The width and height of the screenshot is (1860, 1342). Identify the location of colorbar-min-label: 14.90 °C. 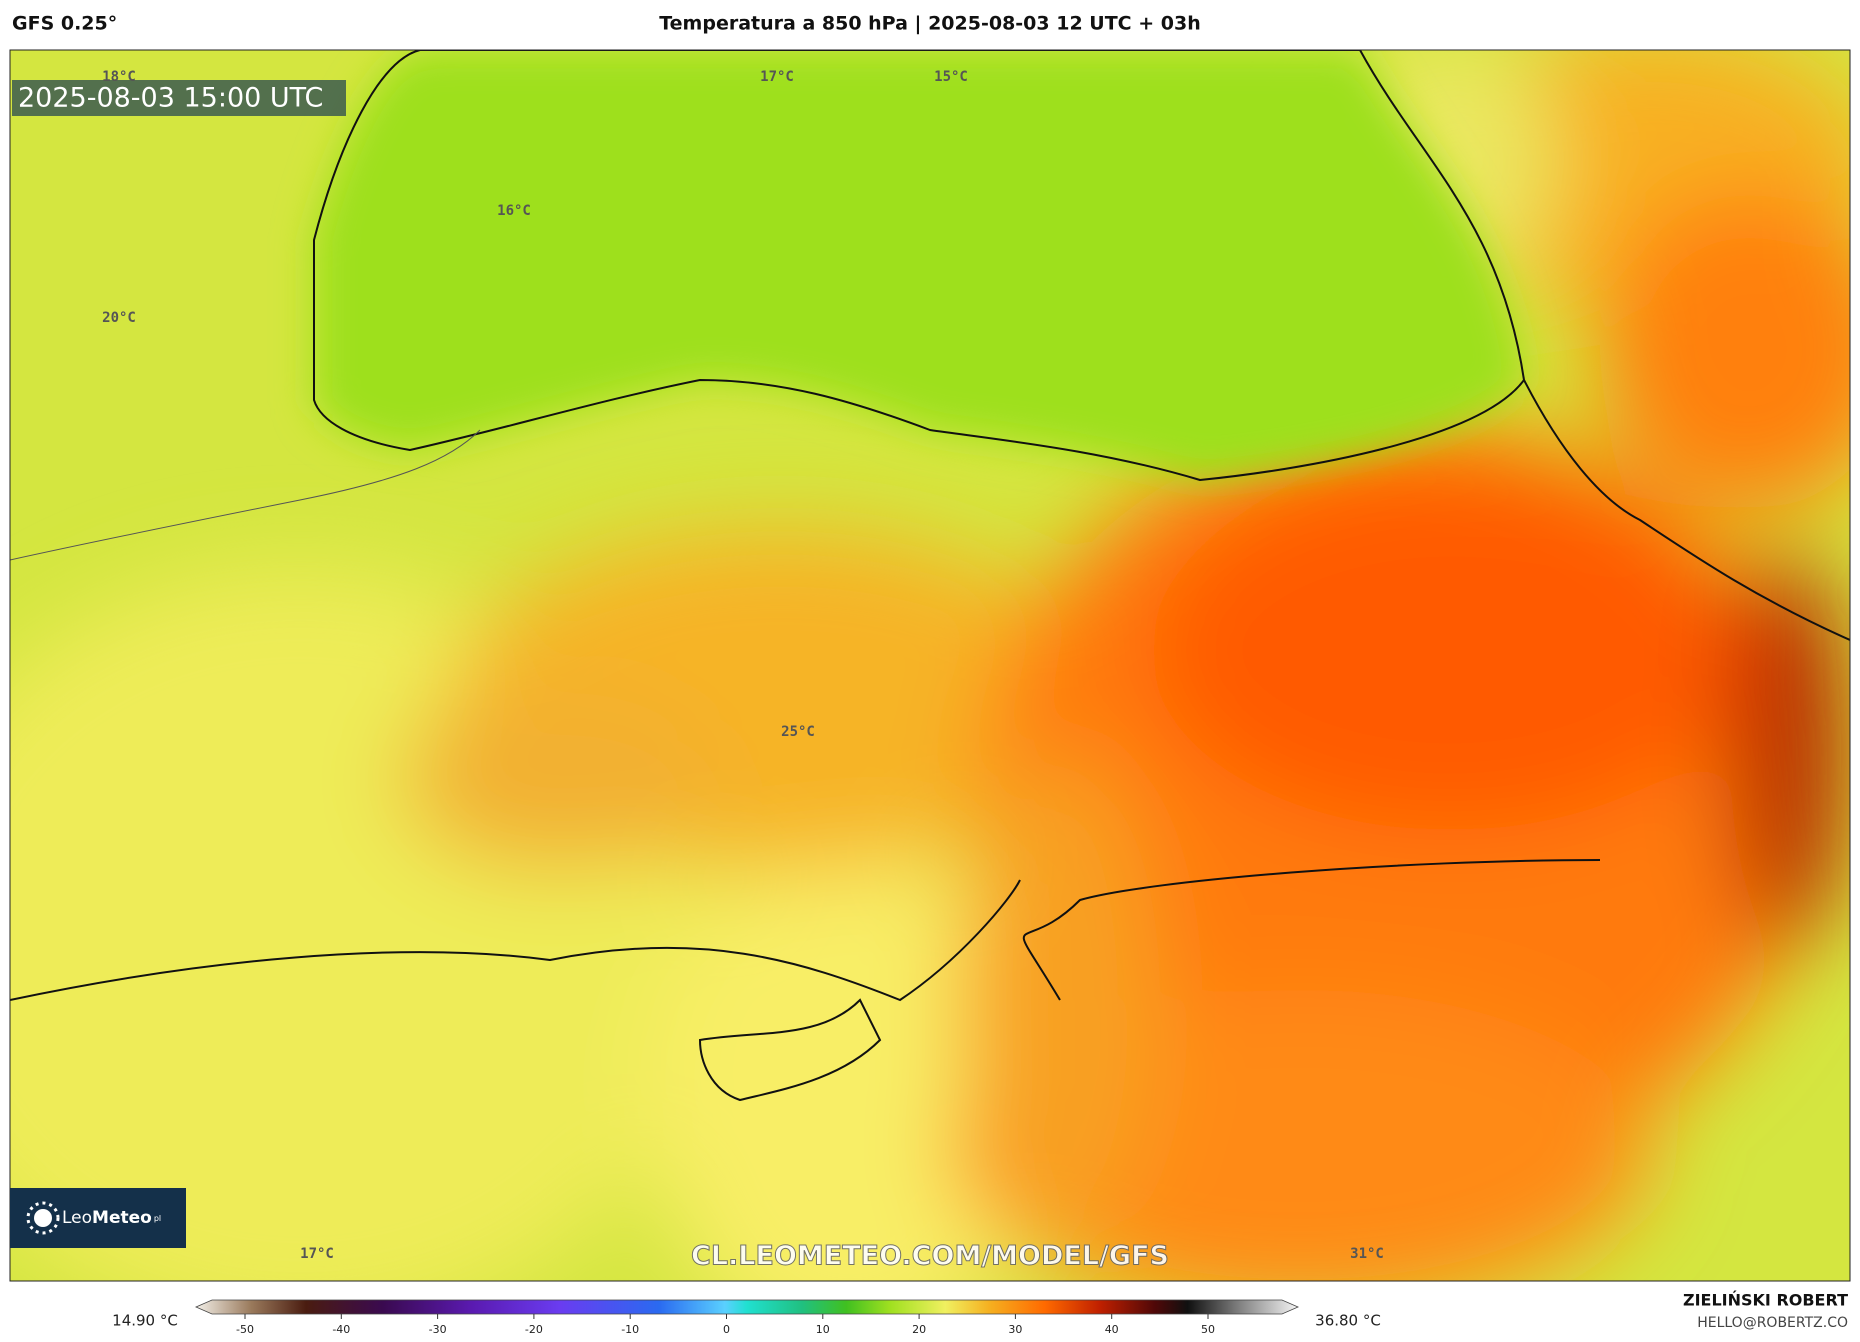
(145, 1321).